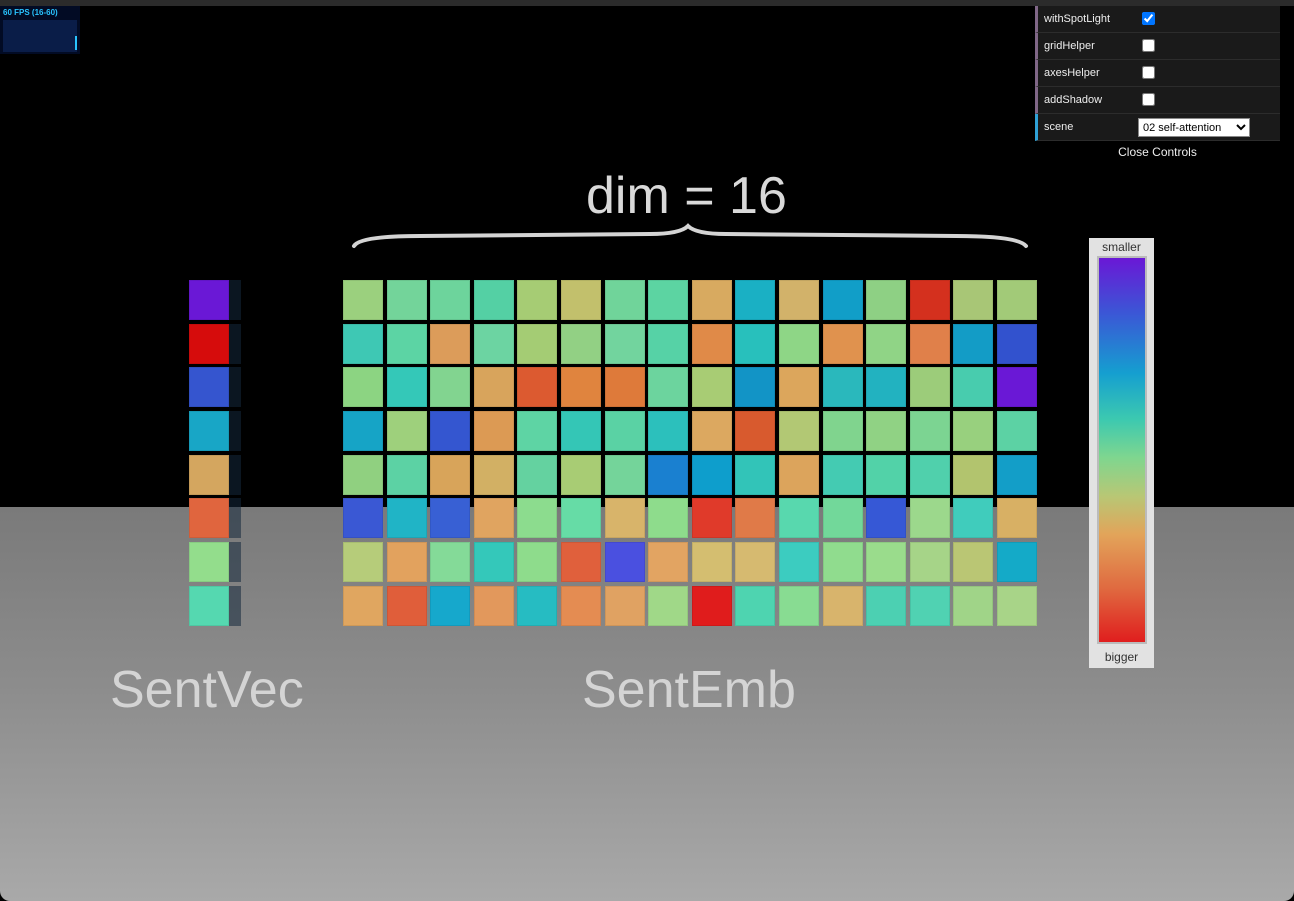 This screenshot has width=1294, height=901. I want to click on axeshelper-checkbox, so click(1148, 72).